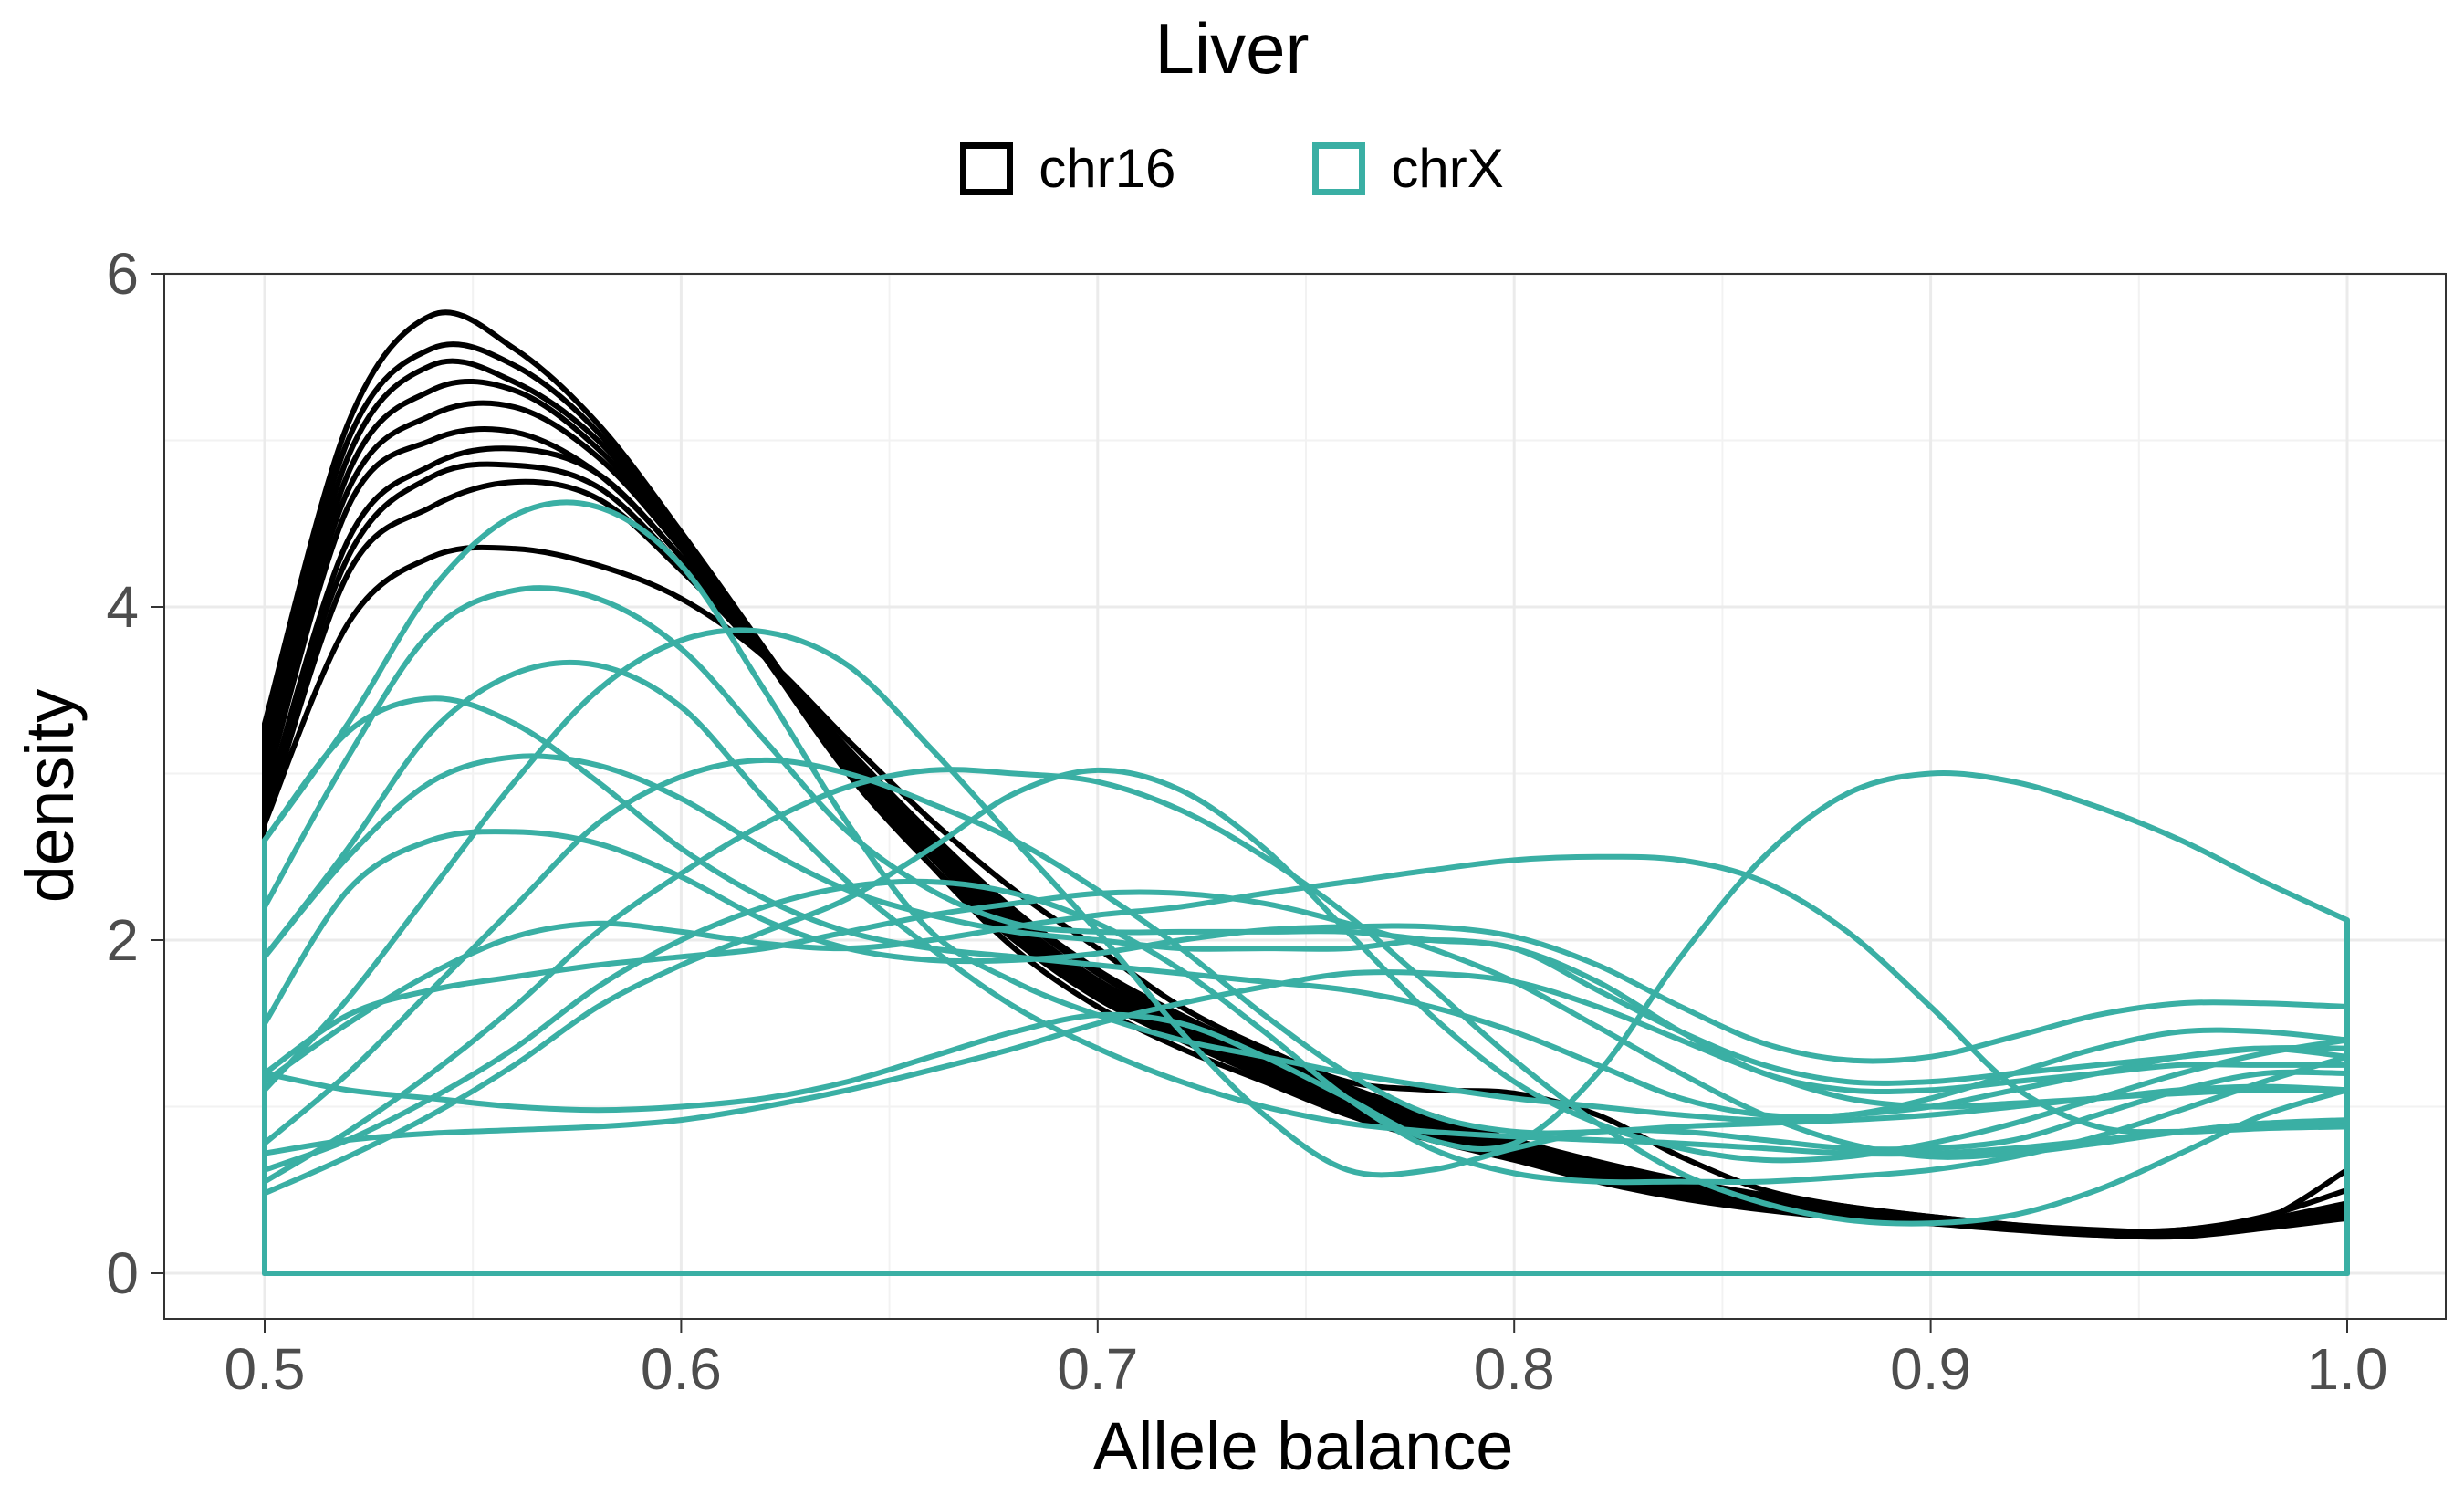 The width and height of the screenshot is (2464, 1506). I want to click on legend-label-chr16: chr16, so click(1107, 168).